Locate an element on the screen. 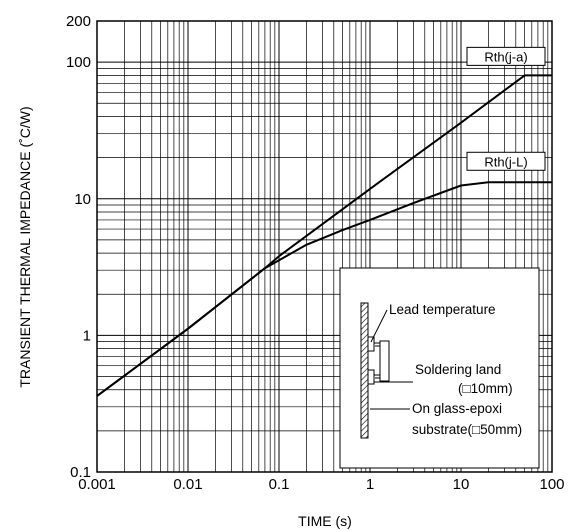  soldering-land-size: (□10mm) is located at coordinates (485, 388).